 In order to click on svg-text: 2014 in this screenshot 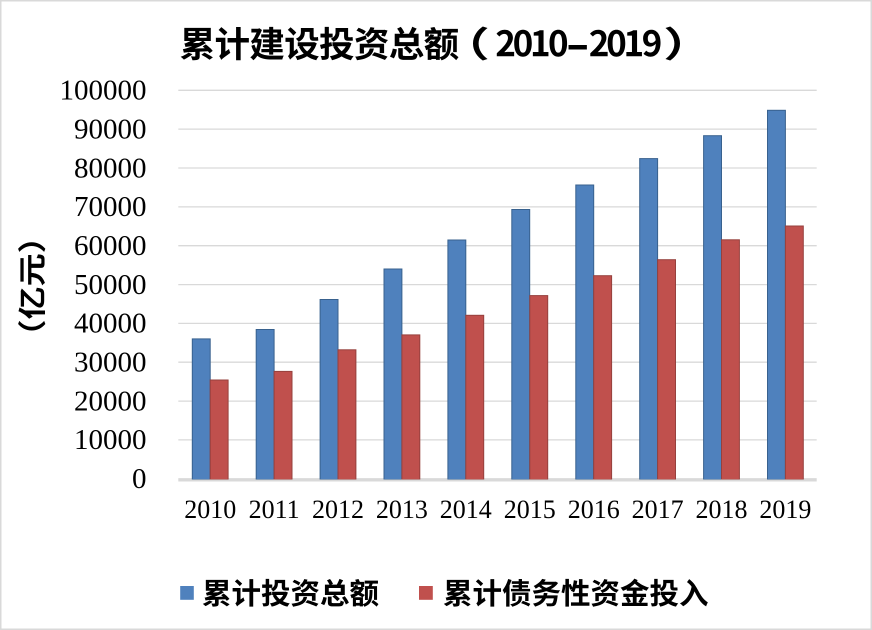, I will do `click(466, 509)`.